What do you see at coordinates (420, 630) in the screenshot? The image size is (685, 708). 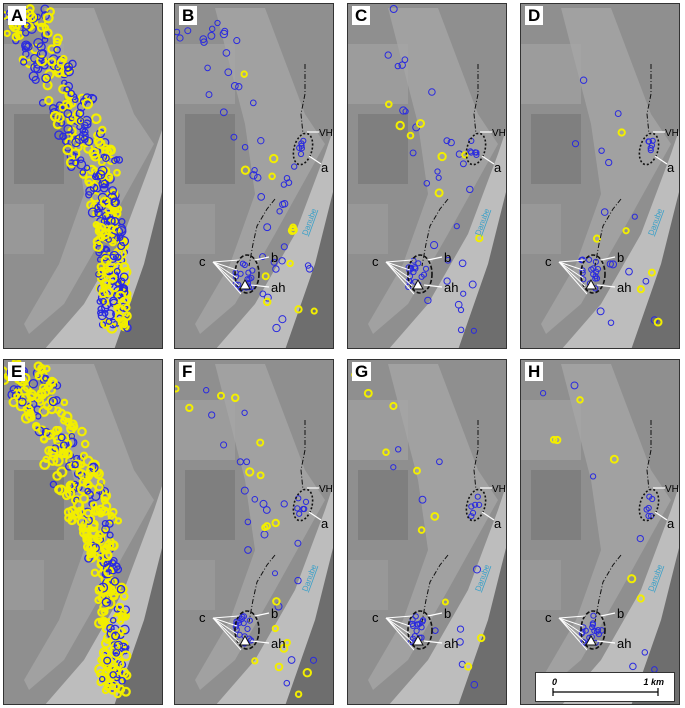 I see `zone-b-ellipse` at bounding box center [420, 630].